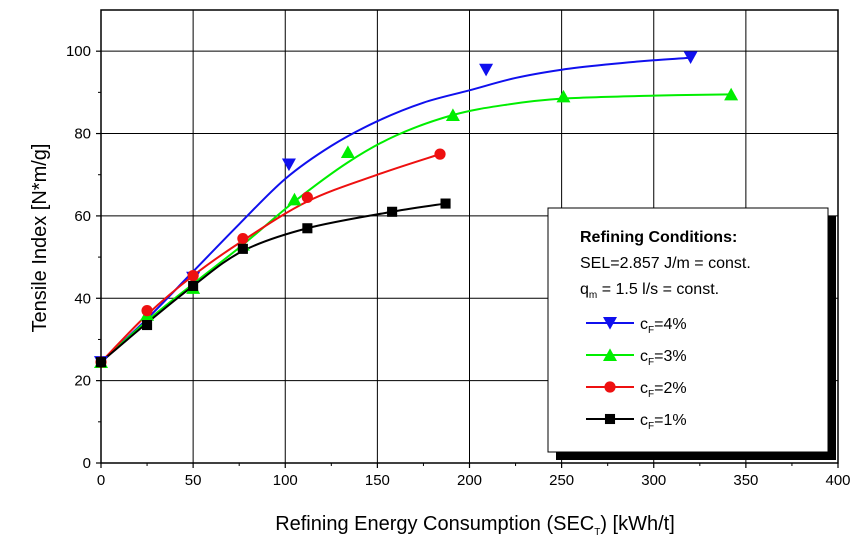 This screenshot has height=542, width=859. What do you see at coordinates (837, 480) in the screenshot?
I see `x-tick-label: 400` at bounding box center [837, 480].